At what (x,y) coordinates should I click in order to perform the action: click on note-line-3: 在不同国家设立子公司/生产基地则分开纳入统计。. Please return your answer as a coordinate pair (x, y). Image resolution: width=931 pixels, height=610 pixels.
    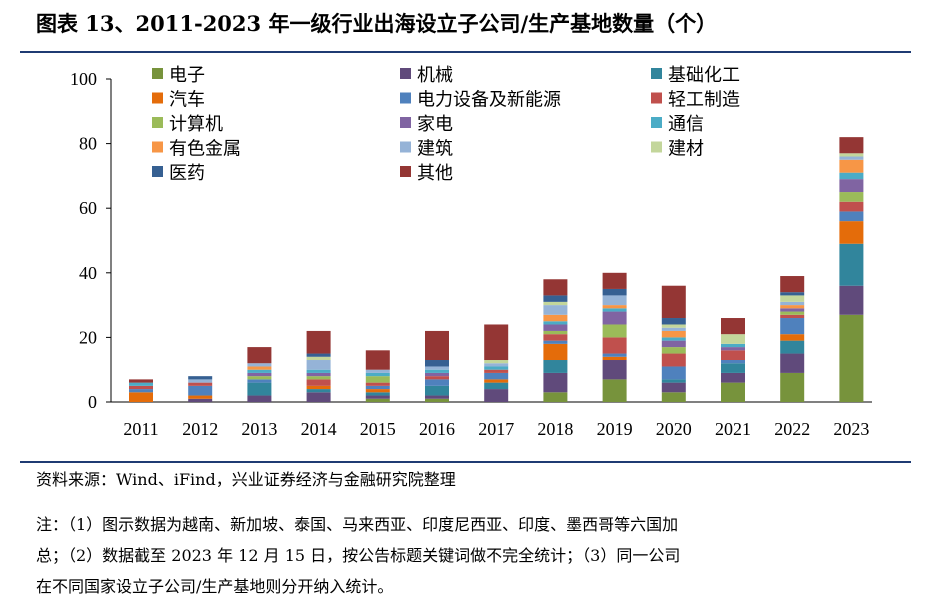
    Looking at the image, I should click on (215, 586).